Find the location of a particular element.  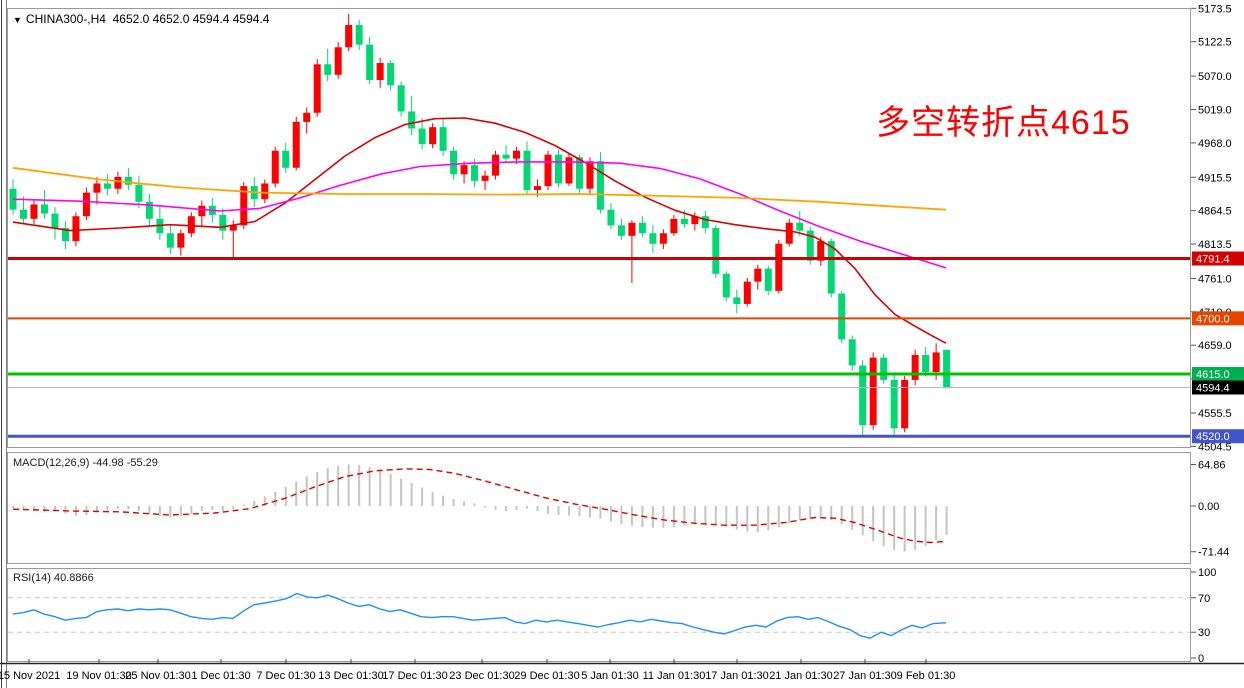

time-axis-label: 17 Jan 01:30 is located at coordinates (737, 676).